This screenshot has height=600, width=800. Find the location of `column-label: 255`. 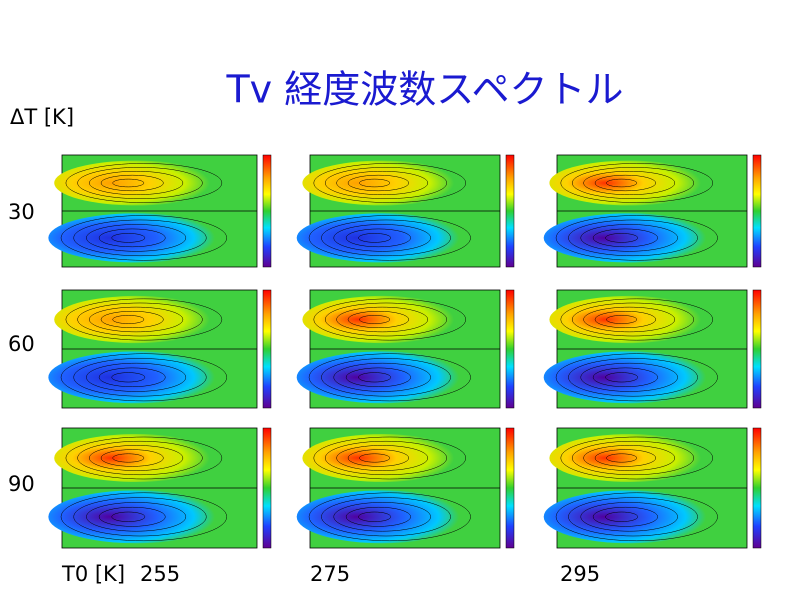

column-label: 255 is located at coordinates (160, 574).